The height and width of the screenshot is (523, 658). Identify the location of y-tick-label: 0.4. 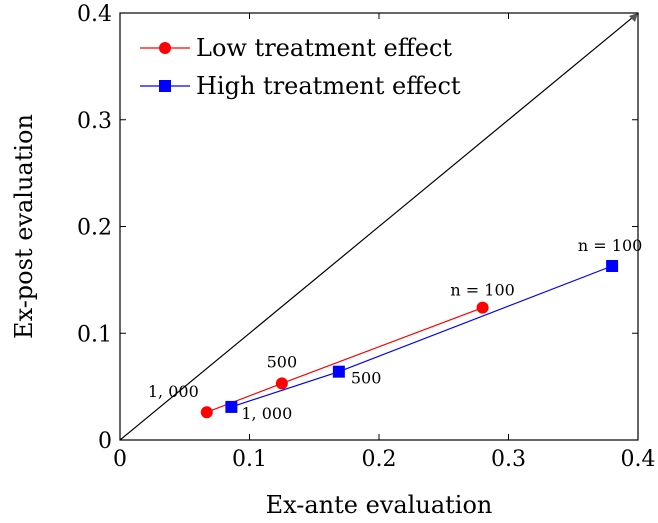
(94, 14).